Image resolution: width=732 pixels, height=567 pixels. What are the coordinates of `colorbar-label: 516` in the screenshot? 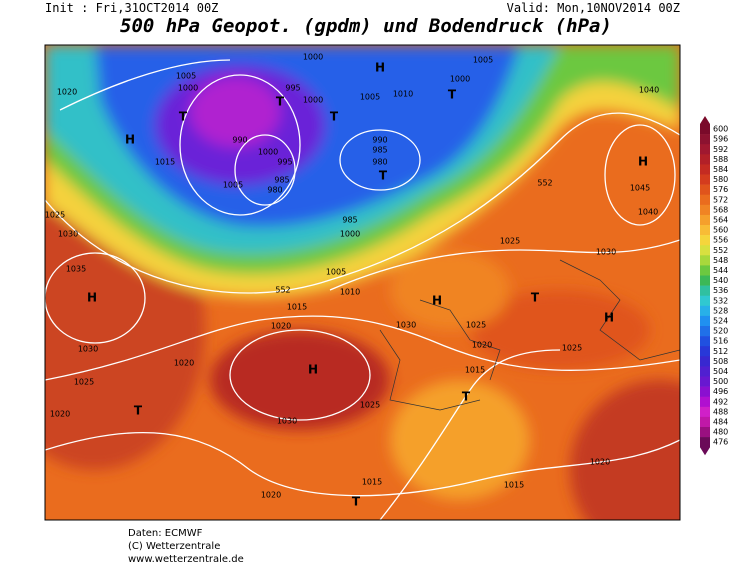 It's located at (720, 341).